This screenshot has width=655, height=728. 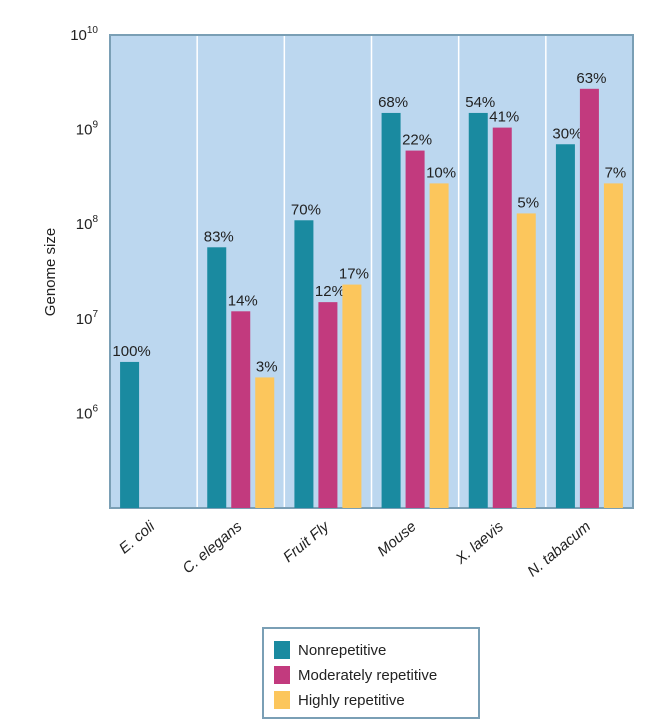 What do you see at coordinates (212, 547) in the screenshot?
I see `x-tick-label: C. elegans` at bounding box center [212, 547].